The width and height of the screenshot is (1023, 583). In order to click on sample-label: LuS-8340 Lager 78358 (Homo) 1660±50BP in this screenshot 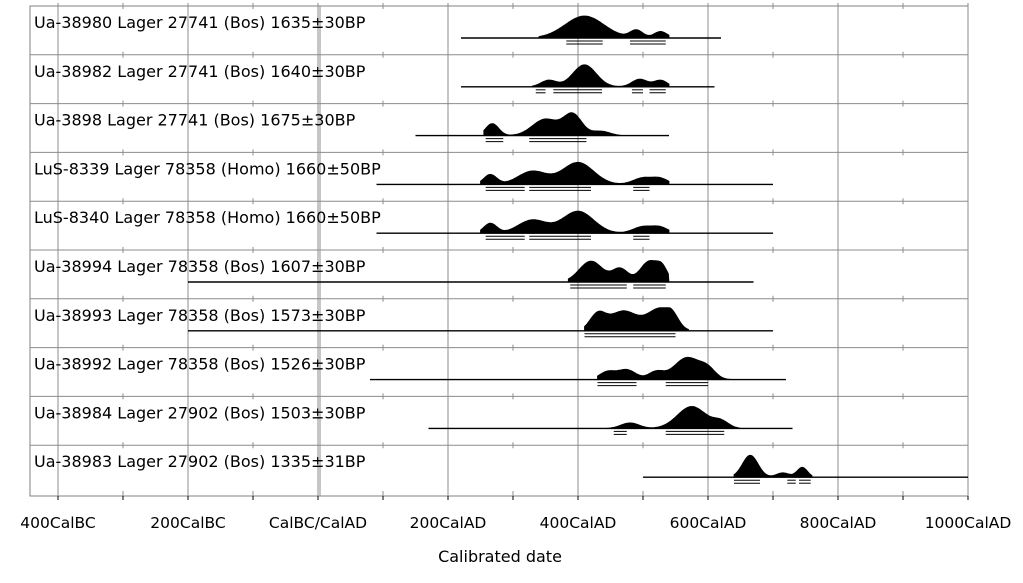, I will do `click(207, 217)`.